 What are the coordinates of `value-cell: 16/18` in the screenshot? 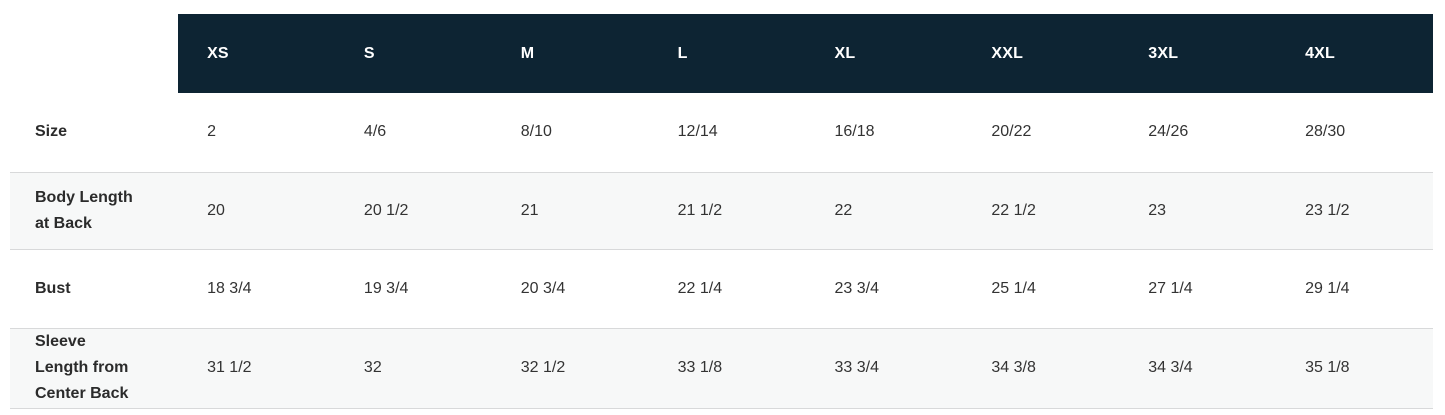 It's located at (854, 132).